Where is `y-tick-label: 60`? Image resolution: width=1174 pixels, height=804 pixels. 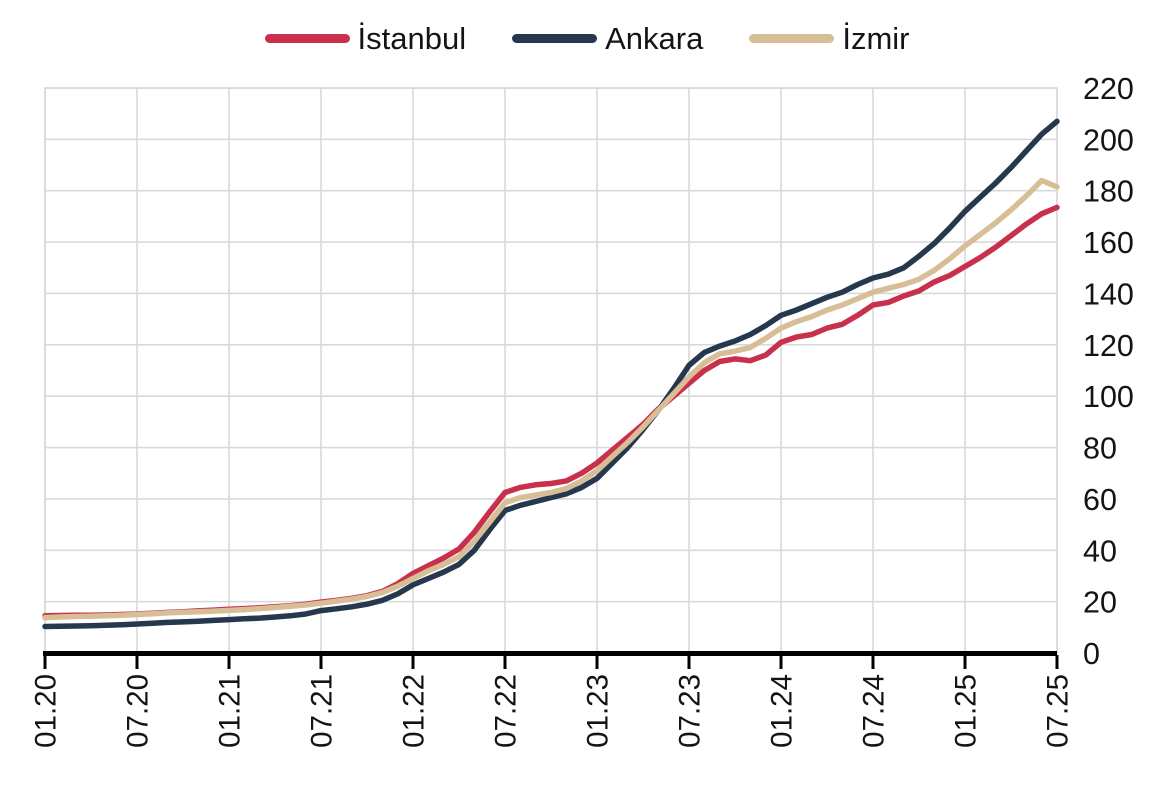 y-tick-label: 60 is located at coordinates (1100, 500).